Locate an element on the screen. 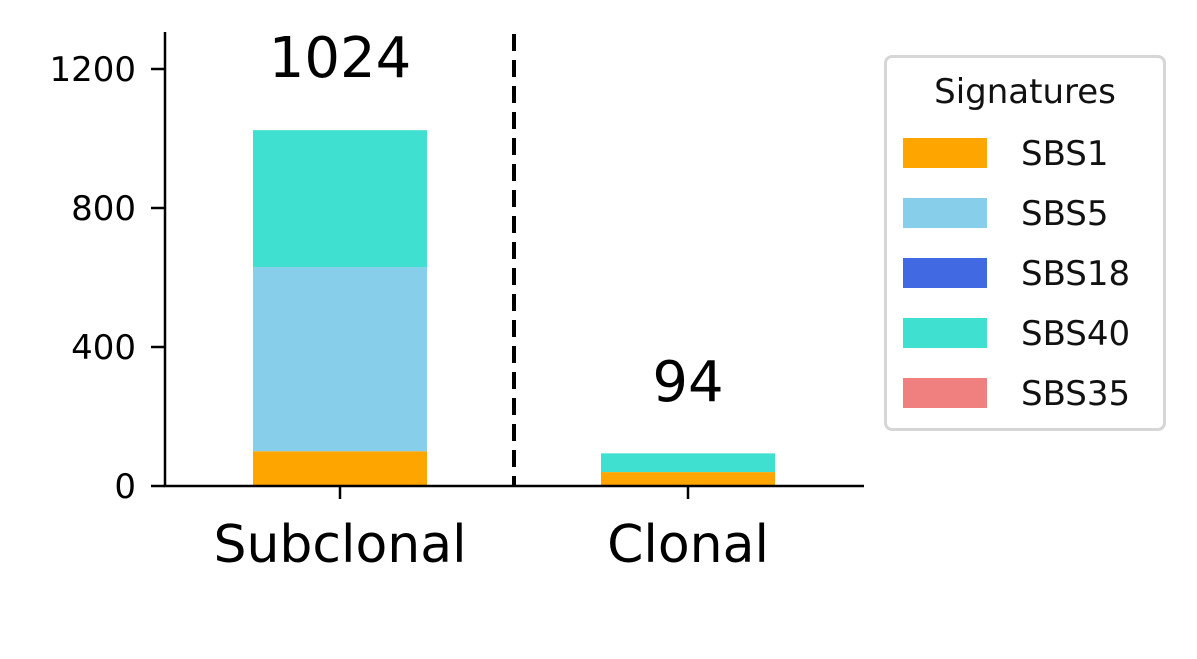 The image size is (1197, 659). total-label-clonal: 94 is located at coordinates (687, 382).